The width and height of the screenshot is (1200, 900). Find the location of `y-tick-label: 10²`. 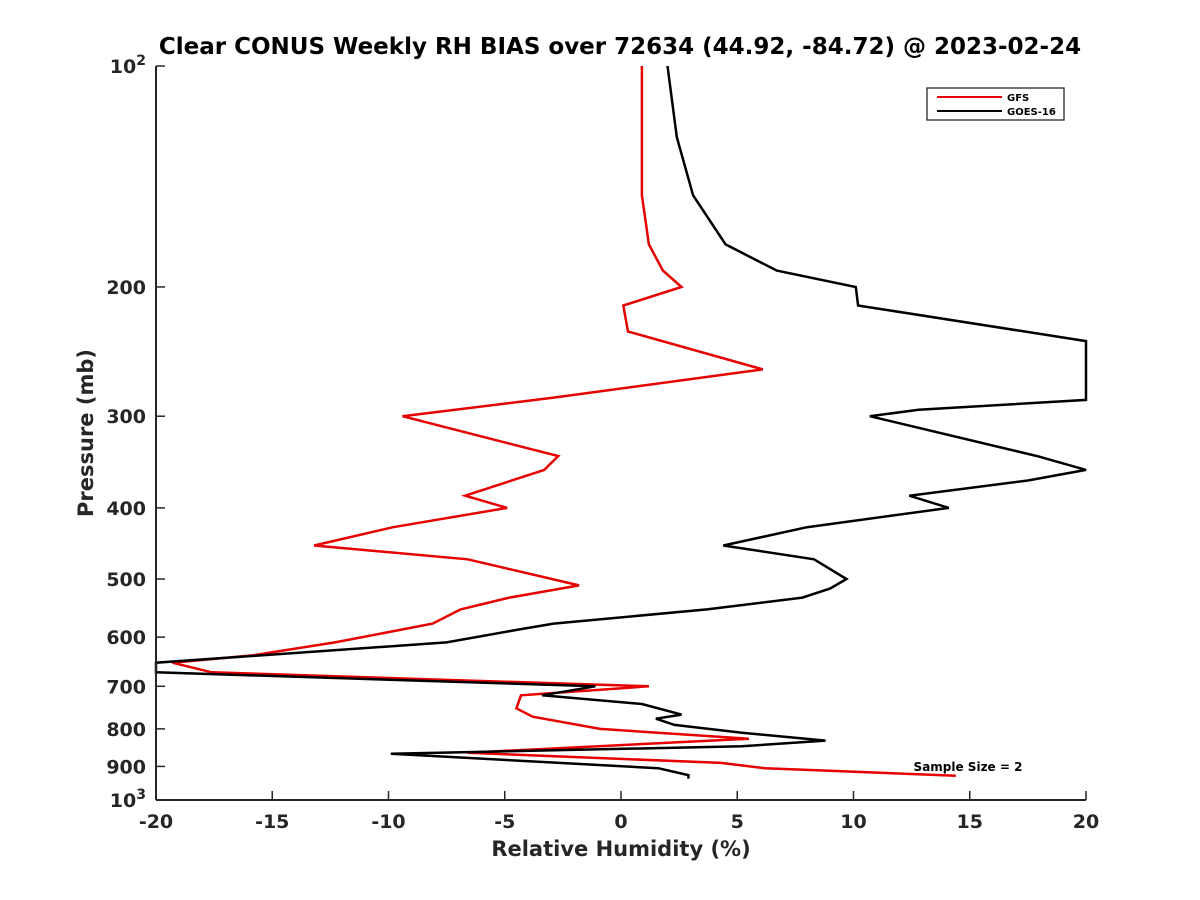

y-tick-label: 10² is located at coordinates (128, 65).